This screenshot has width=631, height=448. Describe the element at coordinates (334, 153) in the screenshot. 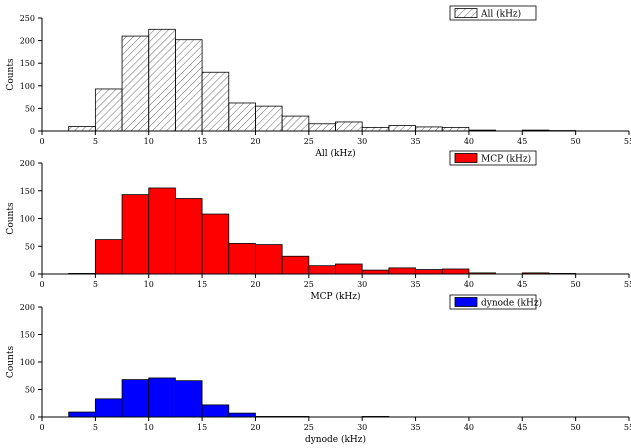

I see `all-x-axis-label: All (kHz)` at that location.